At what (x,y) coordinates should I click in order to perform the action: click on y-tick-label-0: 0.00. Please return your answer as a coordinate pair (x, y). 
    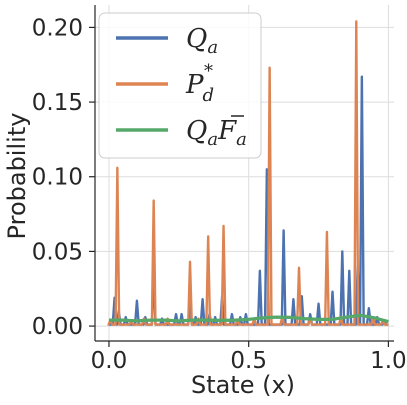
    Looking at the image, I should click on (57, 327).